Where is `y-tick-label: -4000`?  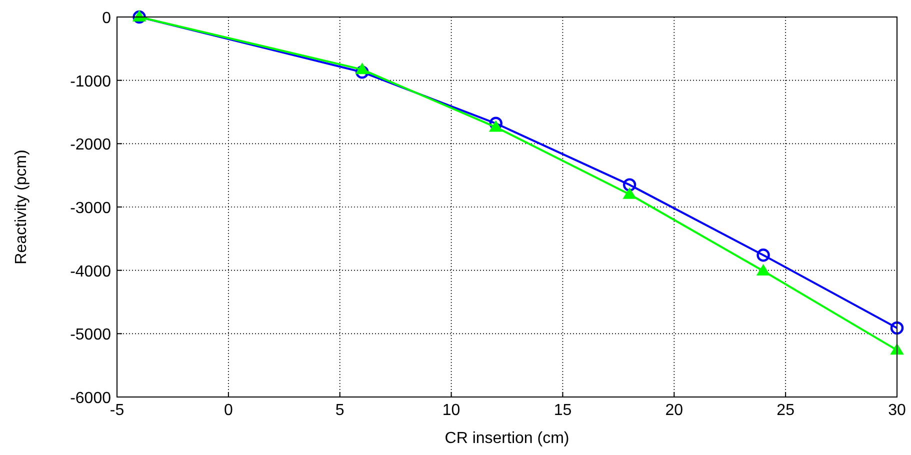
y-tick-label: -4000 is located at coordinates (91, 271).